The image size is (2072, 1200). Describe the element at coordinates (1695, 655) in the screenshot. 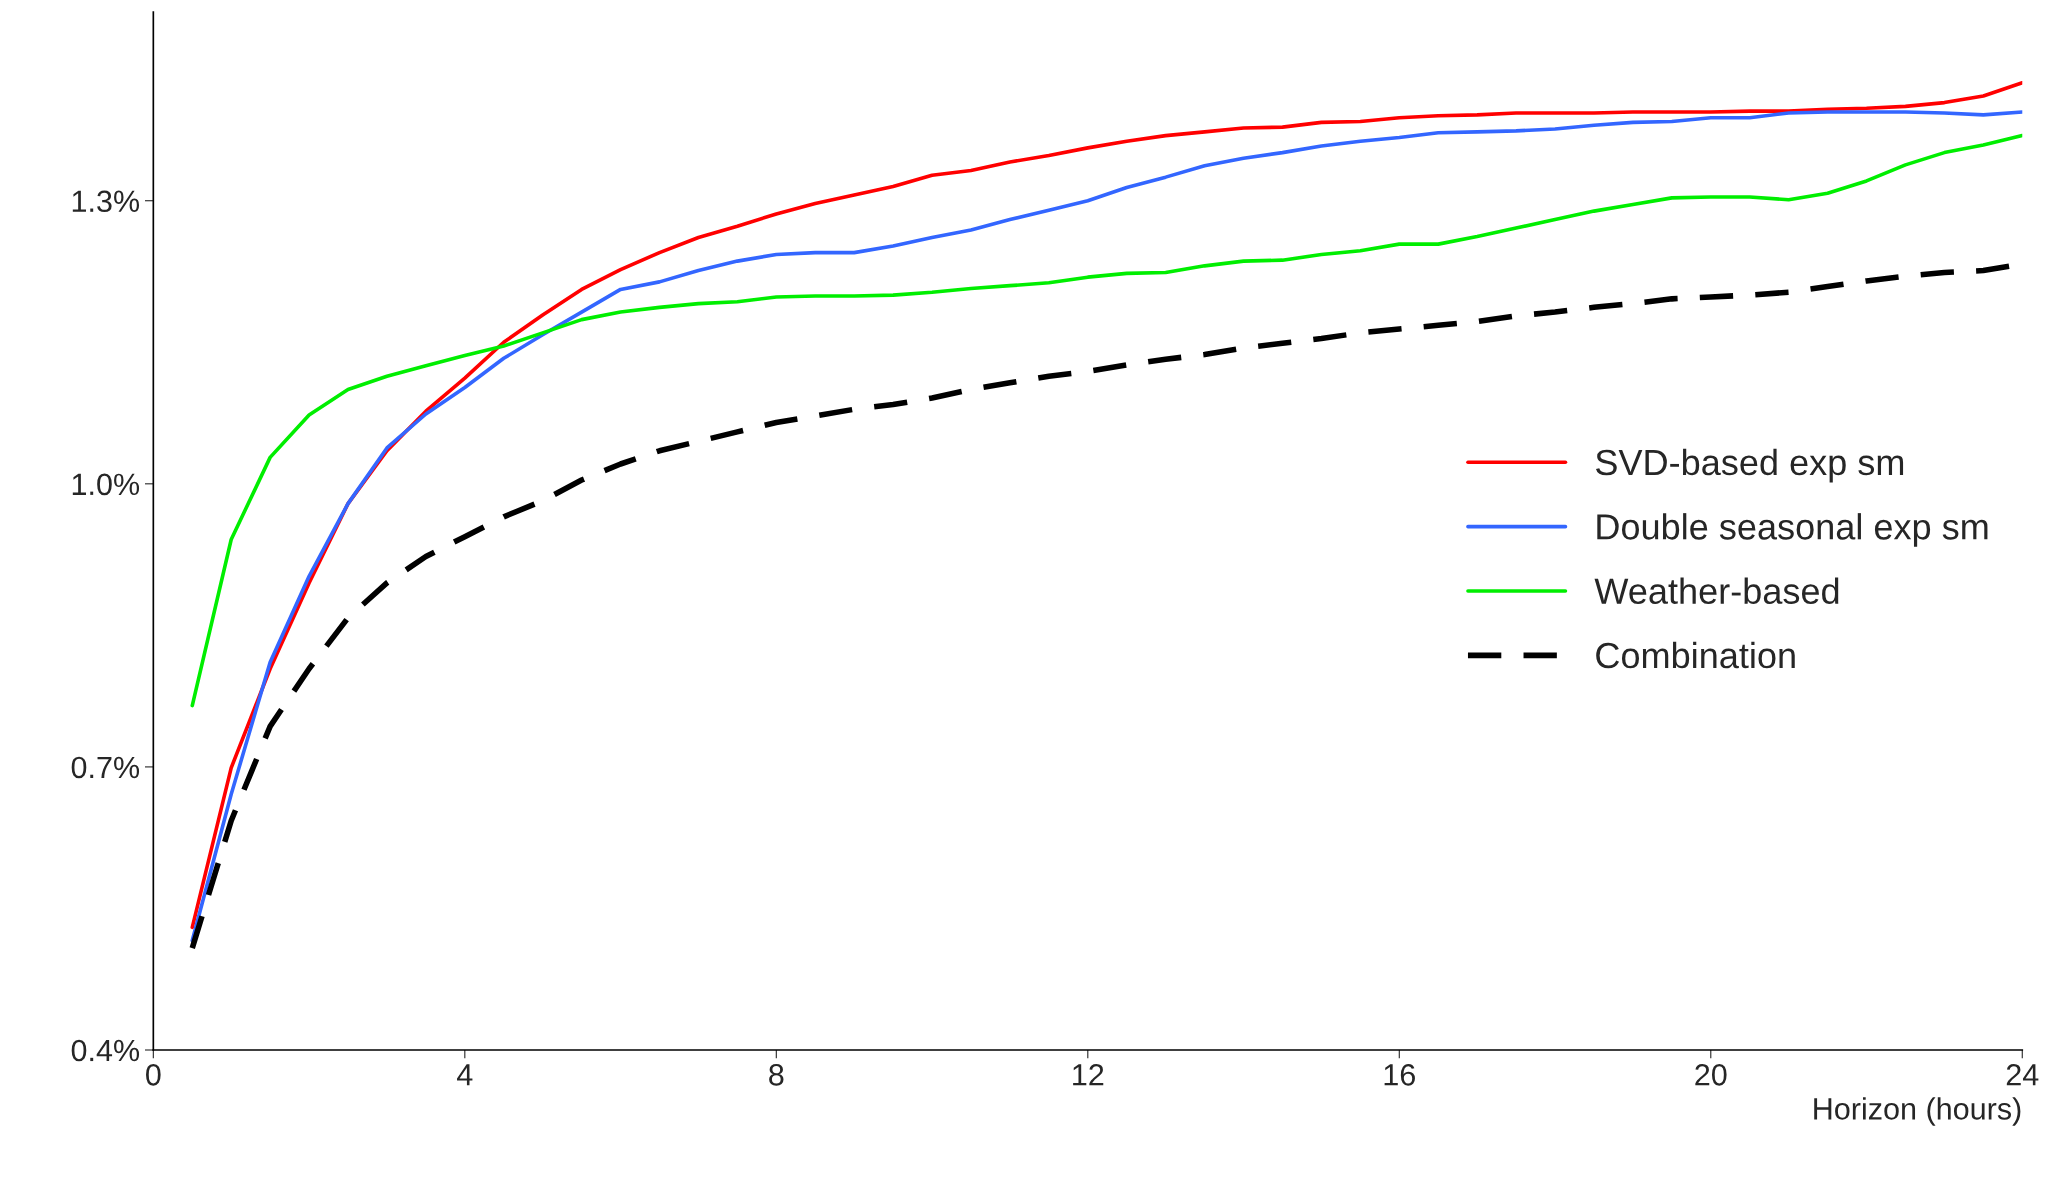

I see `legend-label: Combination` at that location.